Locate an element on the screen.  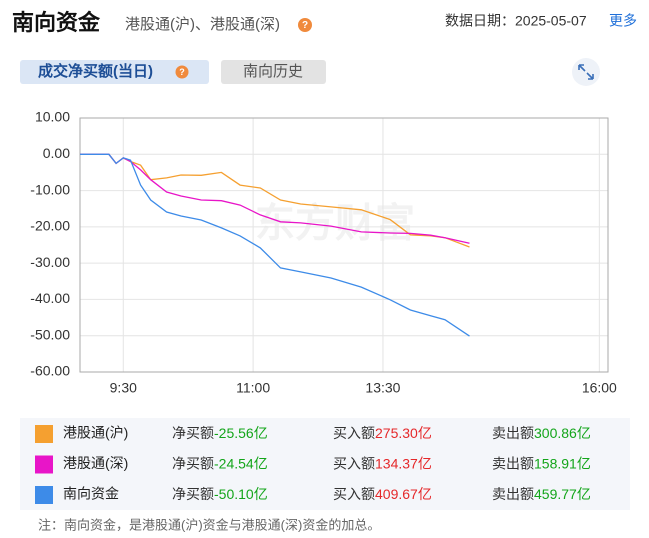
x-tick-label: 9:30 is located at coordinates (123, 388).